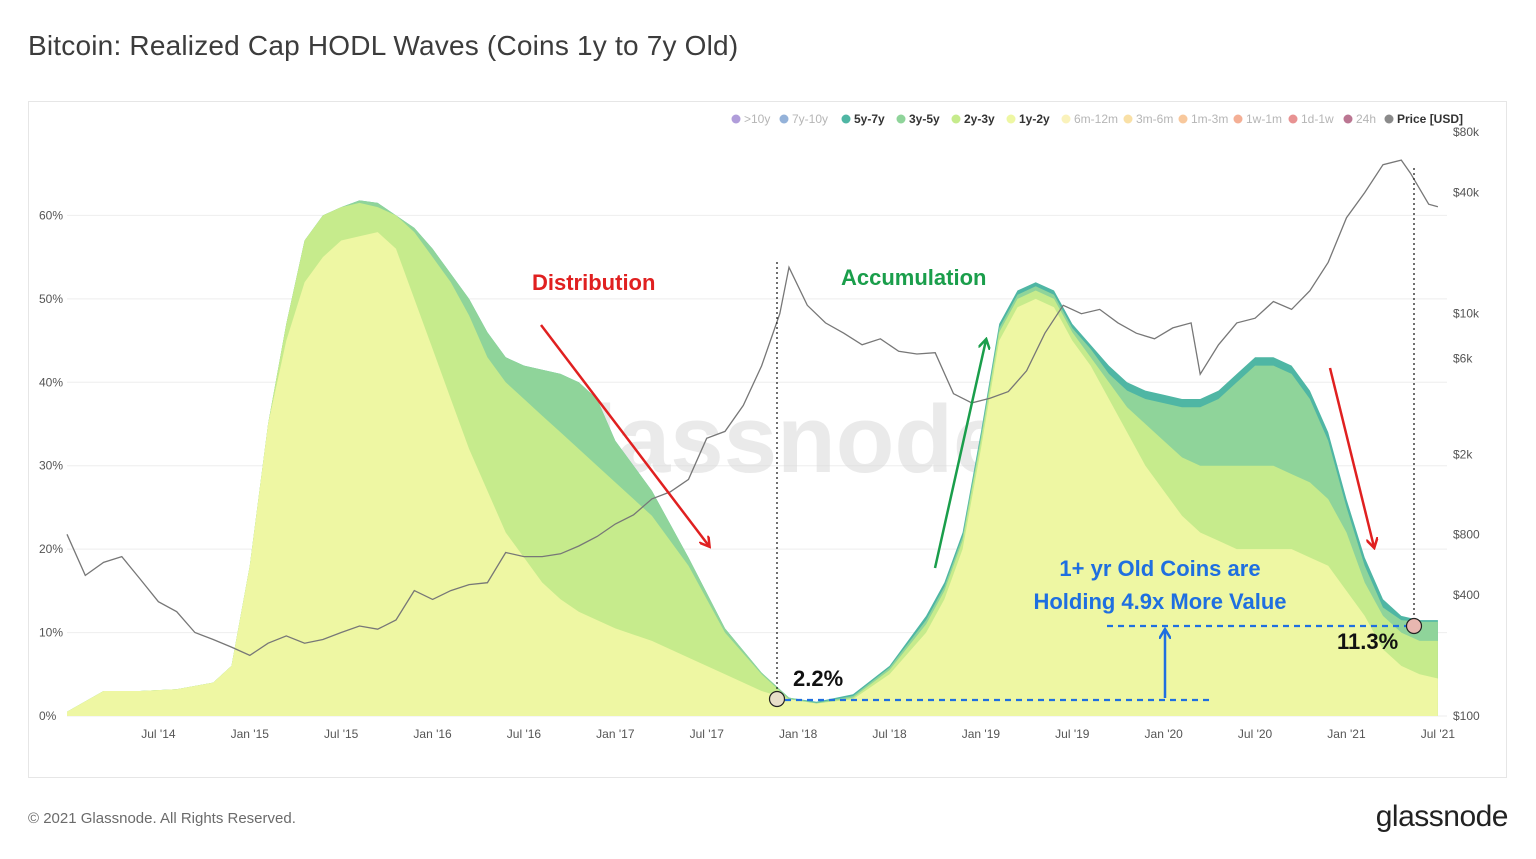 The height and width of the screenshot is (859, 1536). What do you see at coordinates (1317, 119) in the screenshot?
I see `legend-label: 1d-1w` at bounding box center [1317, 119].